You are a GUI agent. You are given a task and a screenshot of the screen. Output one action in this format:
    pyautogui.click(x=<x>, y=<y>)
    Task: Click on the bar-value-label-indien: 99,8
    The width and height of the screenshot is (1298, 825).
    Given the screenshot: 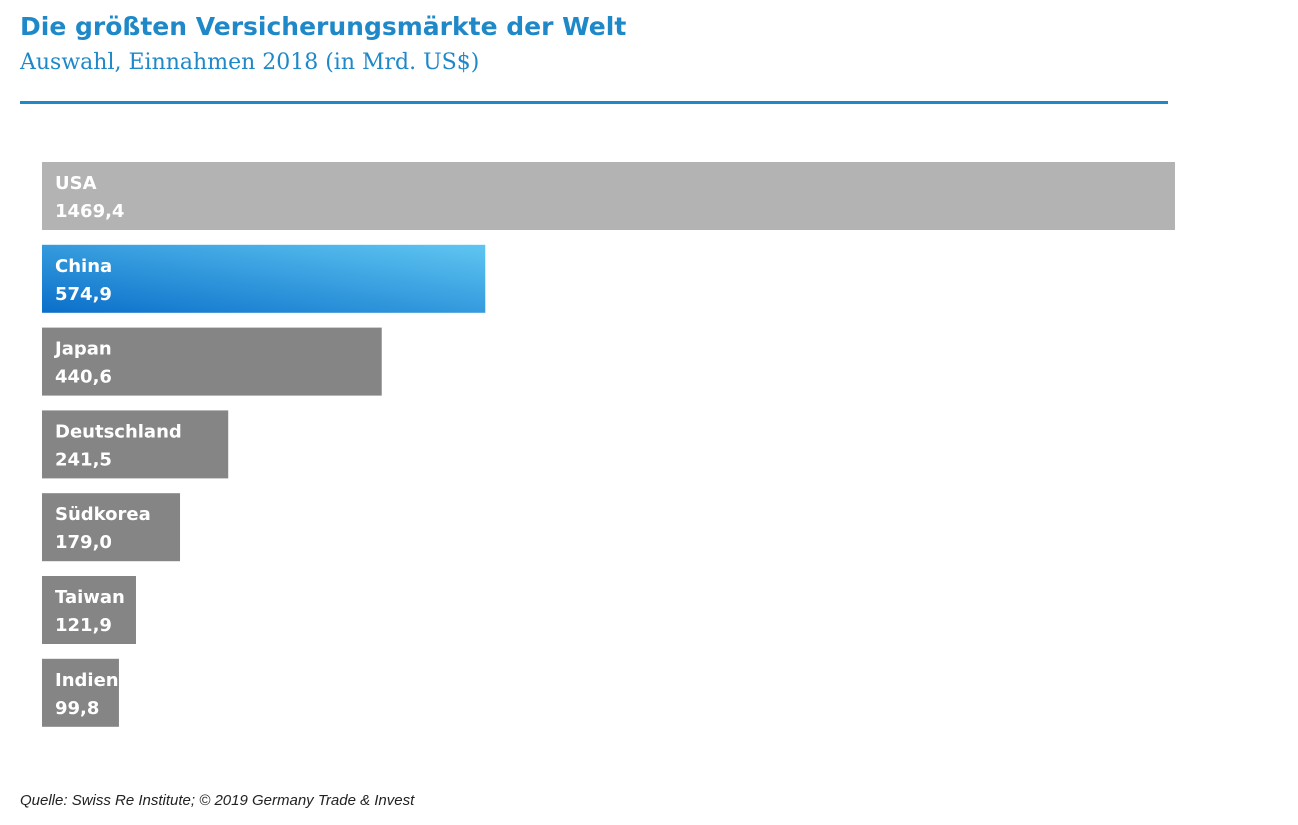 What is the action you would take?
    pyautogui.click(x=77, y=708)
    